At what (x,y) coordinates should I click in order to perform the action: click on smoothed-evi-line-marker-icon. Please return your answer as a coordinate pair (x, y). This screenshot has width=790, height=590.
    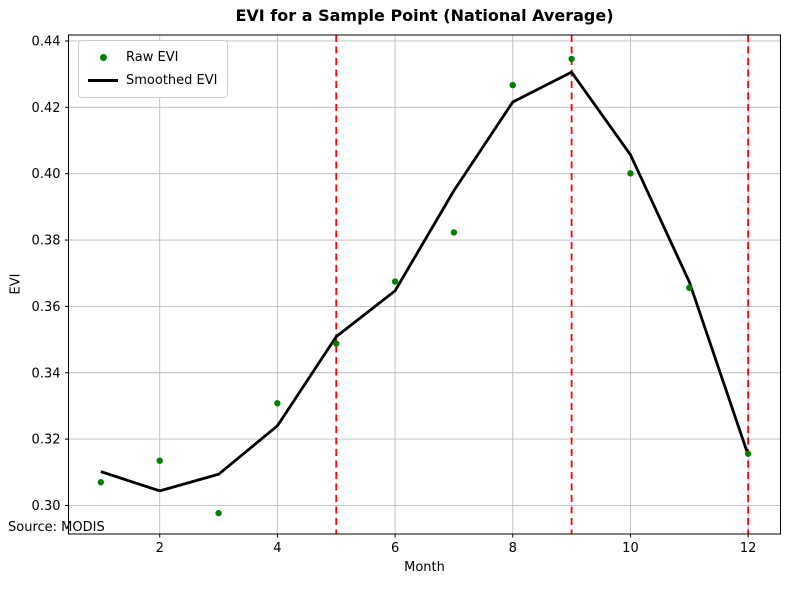
    Looking at the image, I should click on (103, 80).